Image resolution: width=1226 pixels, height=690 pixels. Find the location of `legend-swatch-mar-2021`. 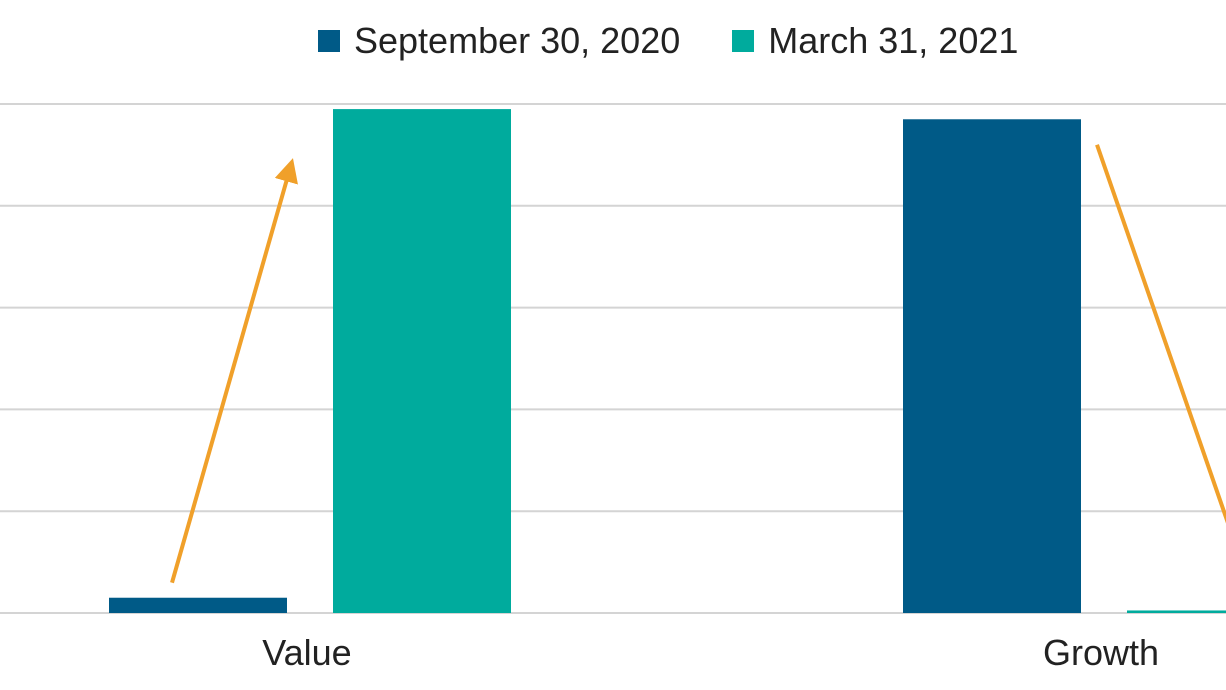

legend-swatch-mar-2021 is located at coordinates (743, 41).